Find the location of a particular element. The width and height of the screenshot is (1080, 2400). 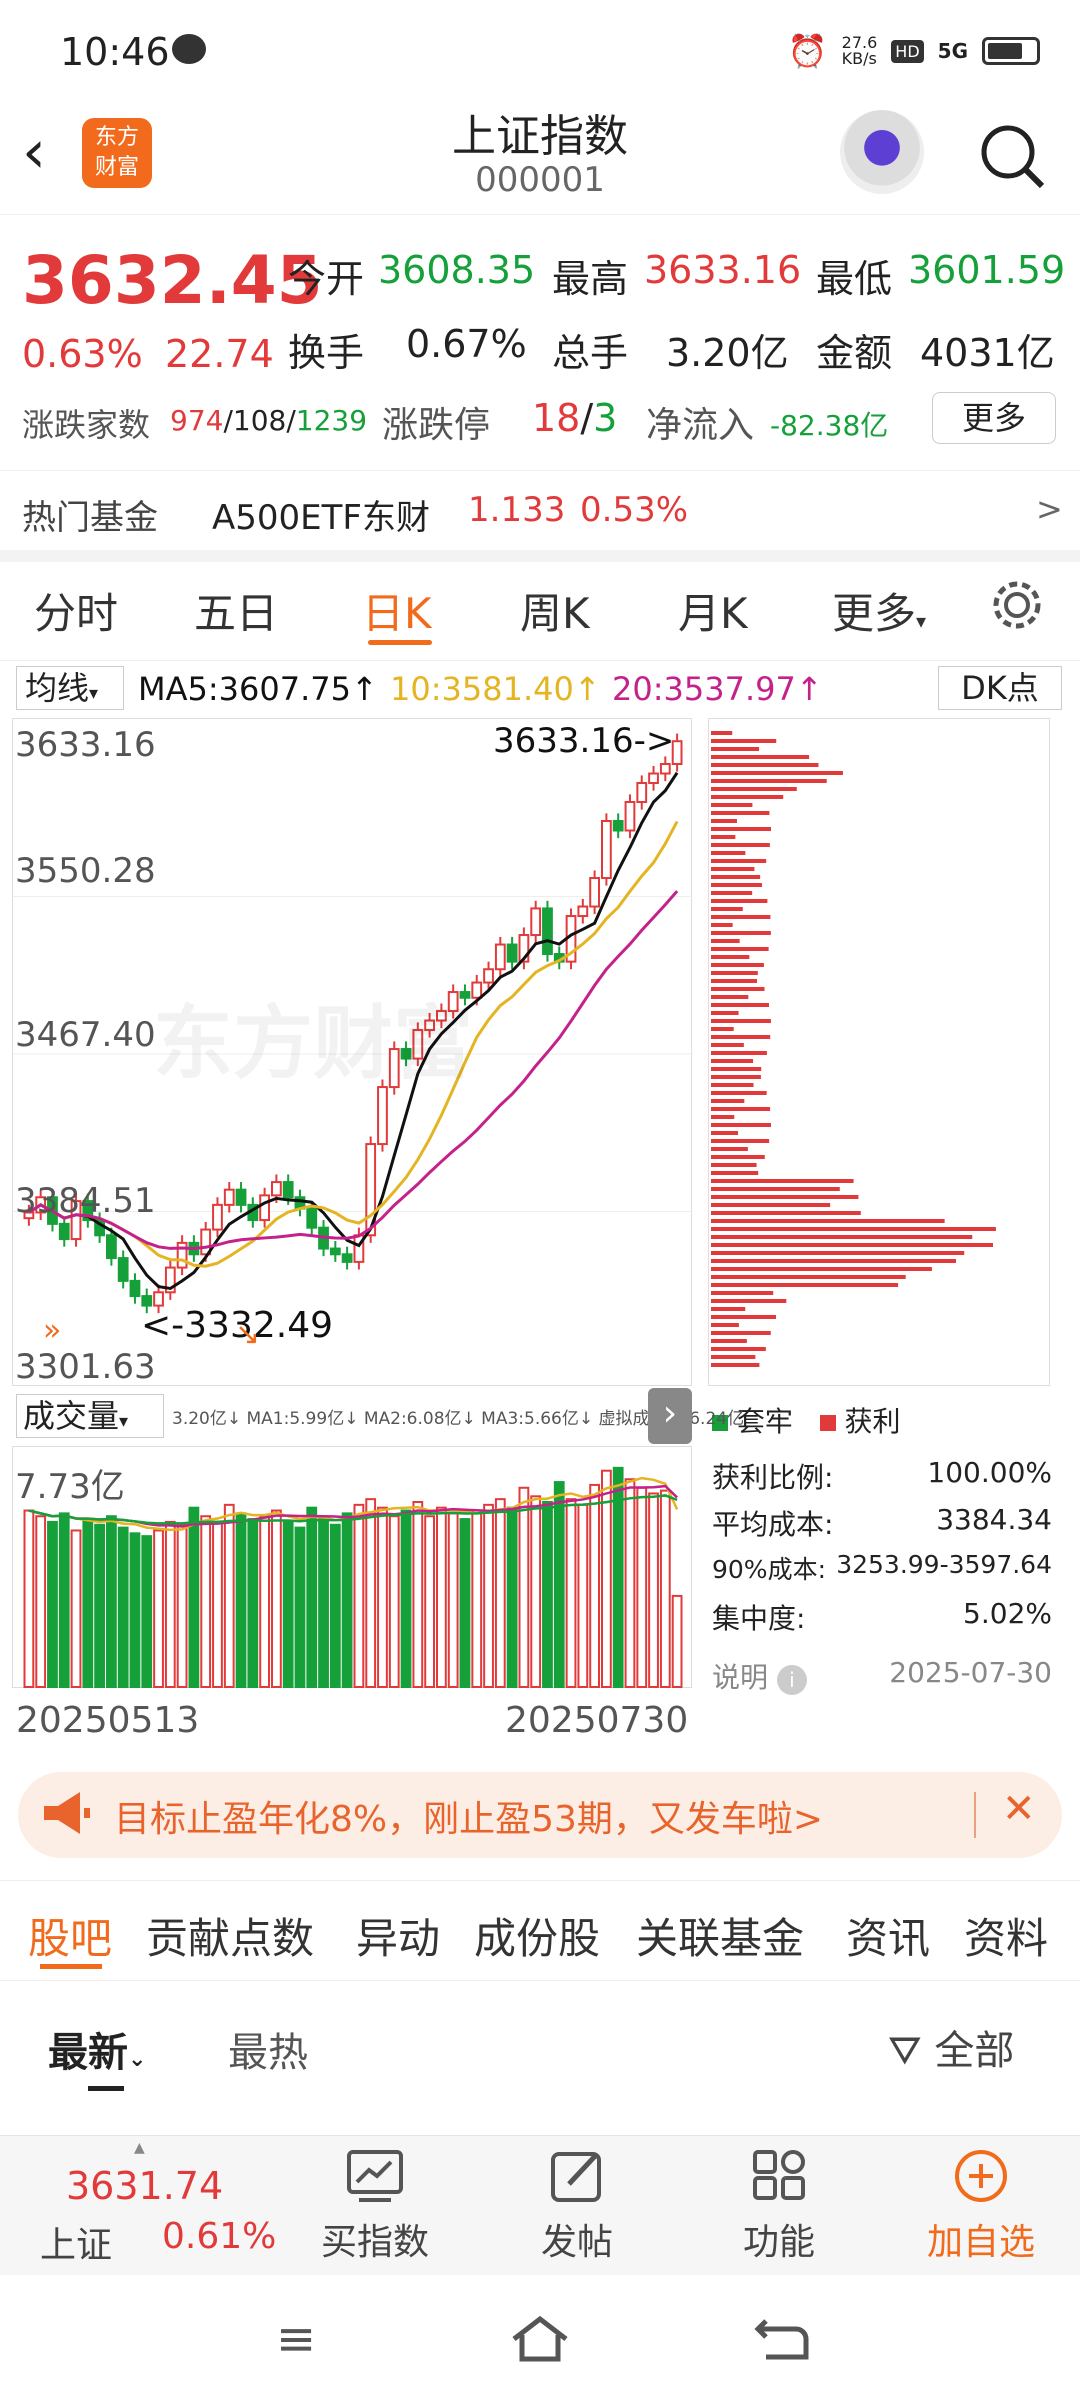

wechat-icon is located at coordinates (189, 49).